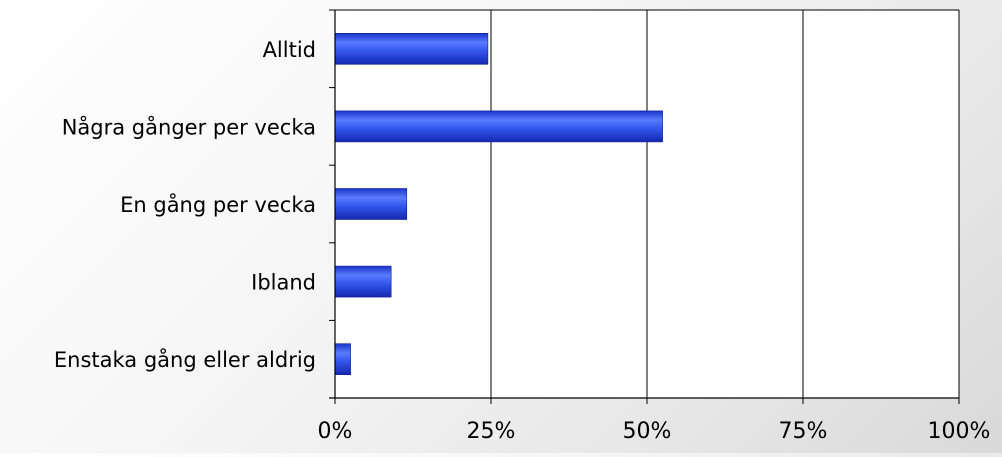 The image size is (1002, 457). Describe the element at coordinates (959, 431) in the screenshot. I see `x-tick-label: 100%` at that location.